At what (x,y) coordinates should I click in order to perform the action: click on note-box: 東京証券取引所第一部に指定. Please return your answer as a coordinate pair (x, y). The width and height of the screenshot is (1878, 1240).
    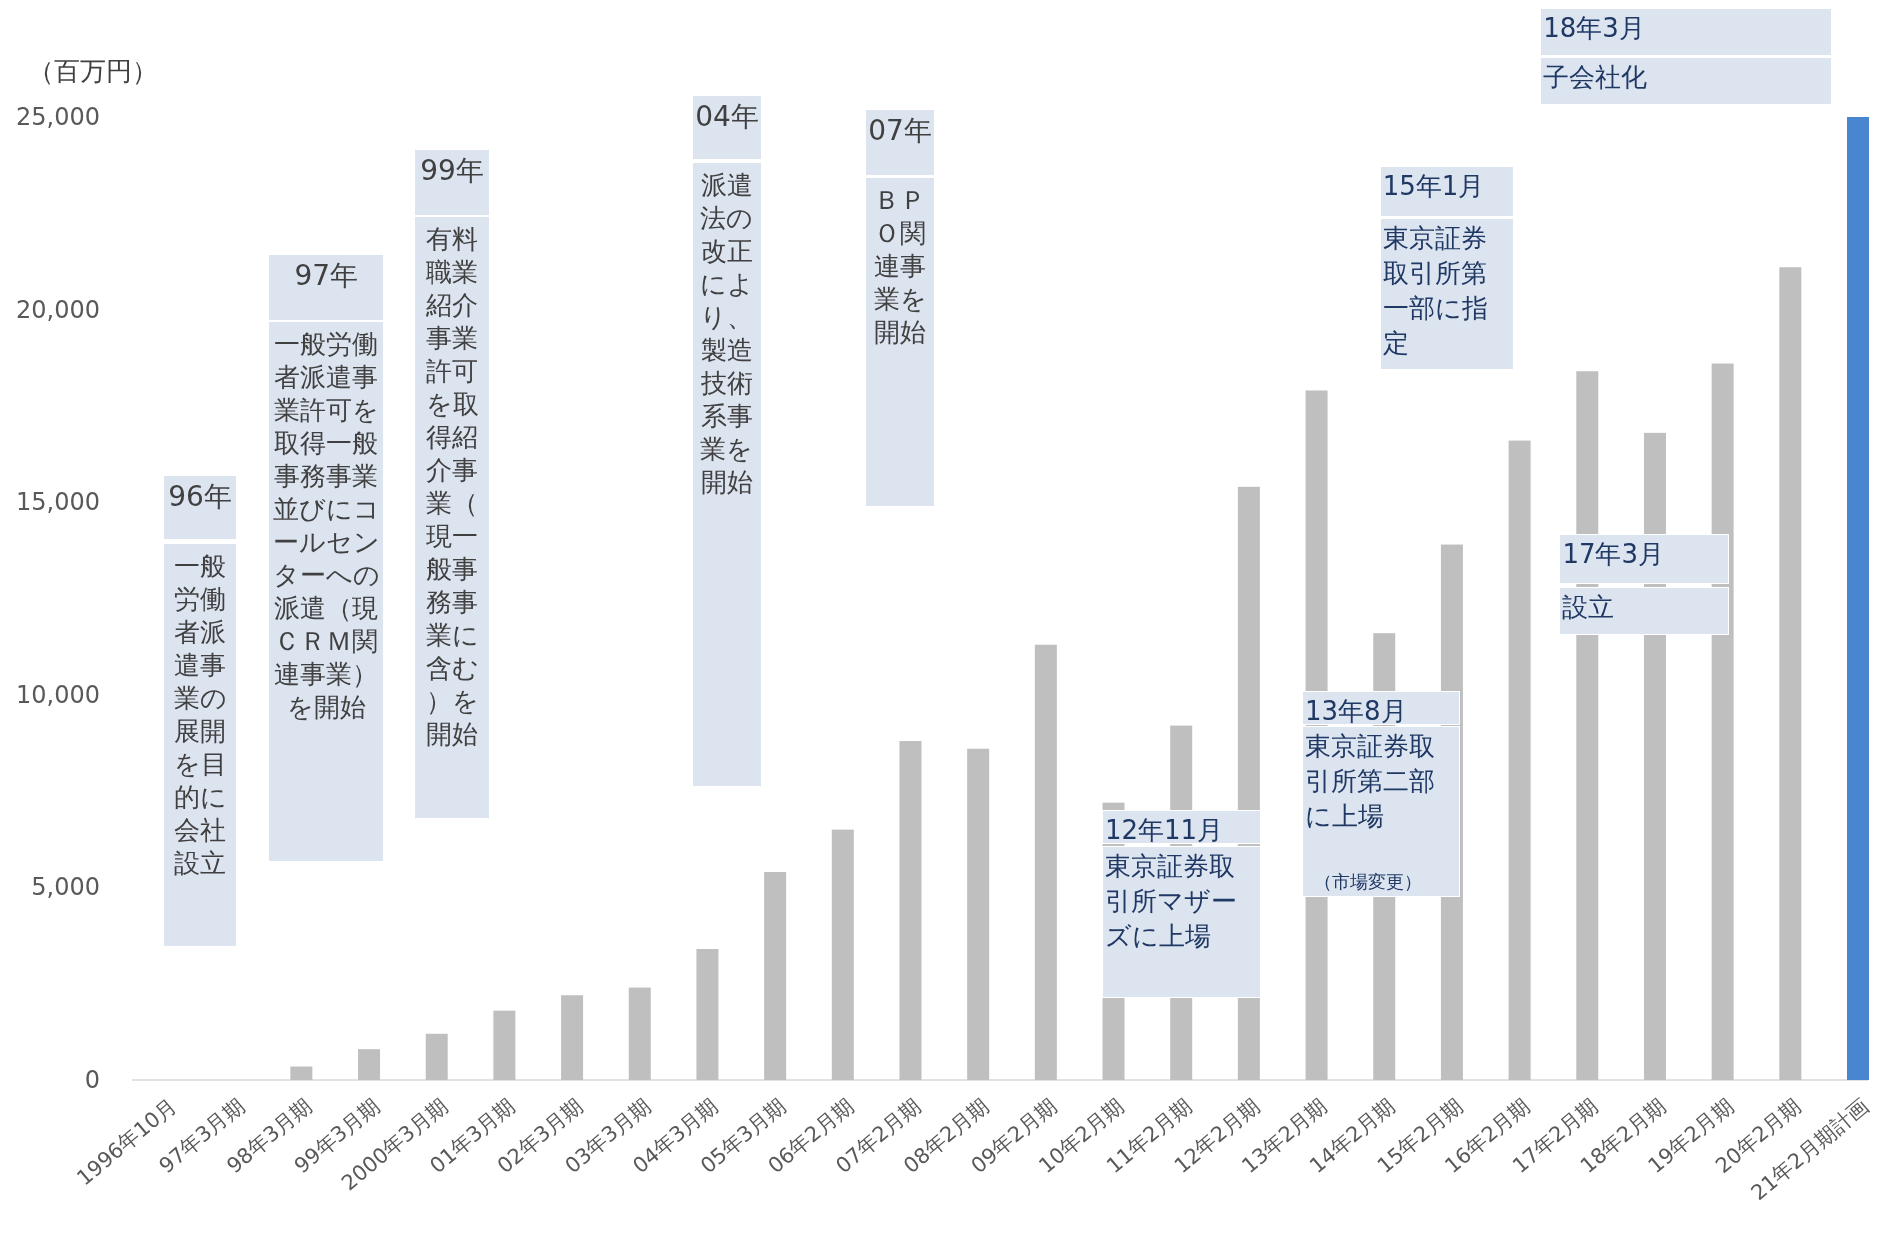
    Looking at the image, I should click on (1446, 294).